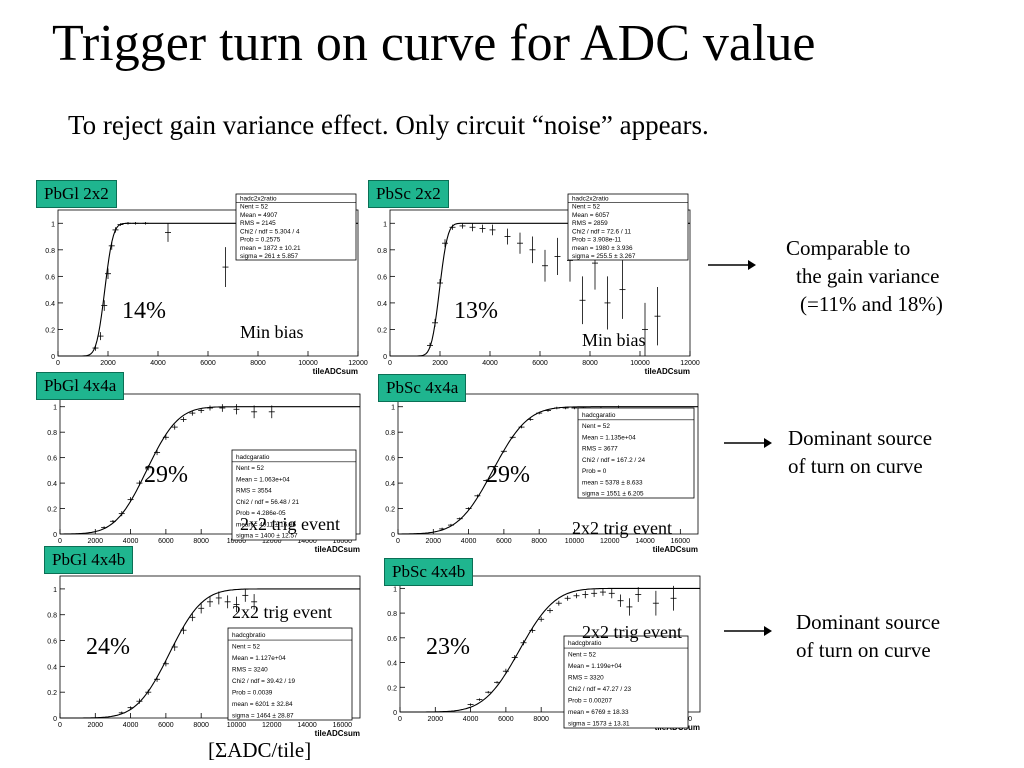 This screenshot has height=768, width=1024. I want to click on stats-line: Mean = 1.199e+04, so click(595, 666).